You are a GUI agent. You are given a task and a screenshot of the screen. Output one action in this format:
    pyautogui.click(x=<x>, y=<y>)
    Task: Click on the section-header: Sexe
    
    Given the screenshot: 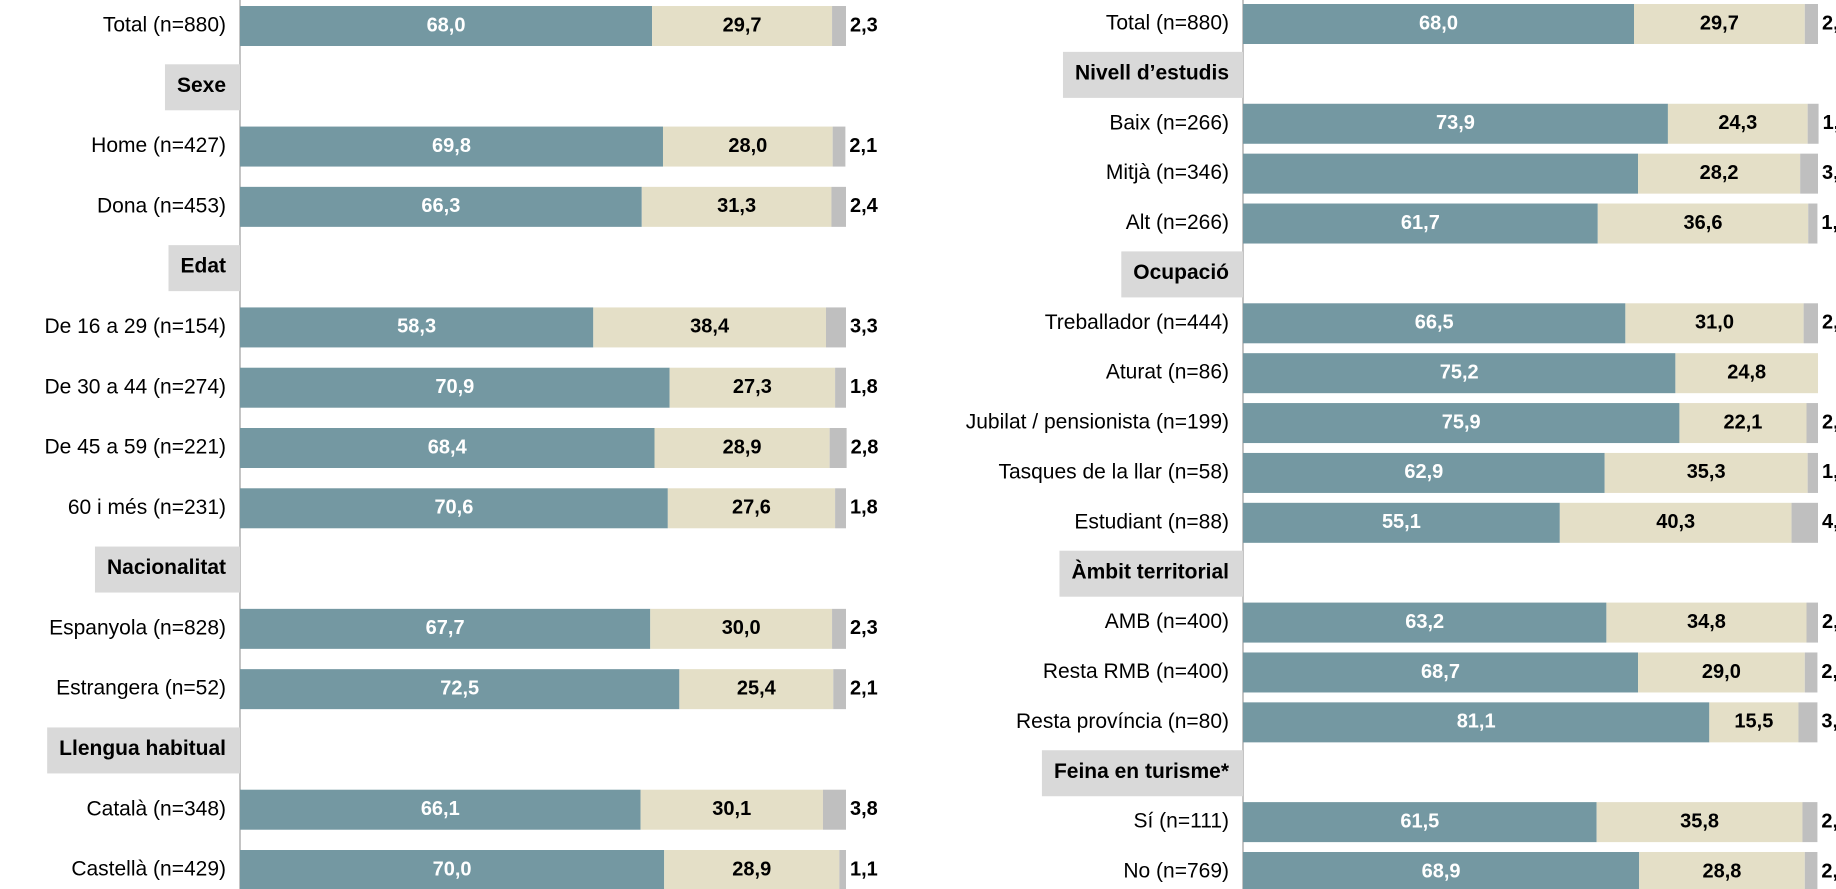 What is the action you would take?
    pyautogui.click(x=201, y=85)
    